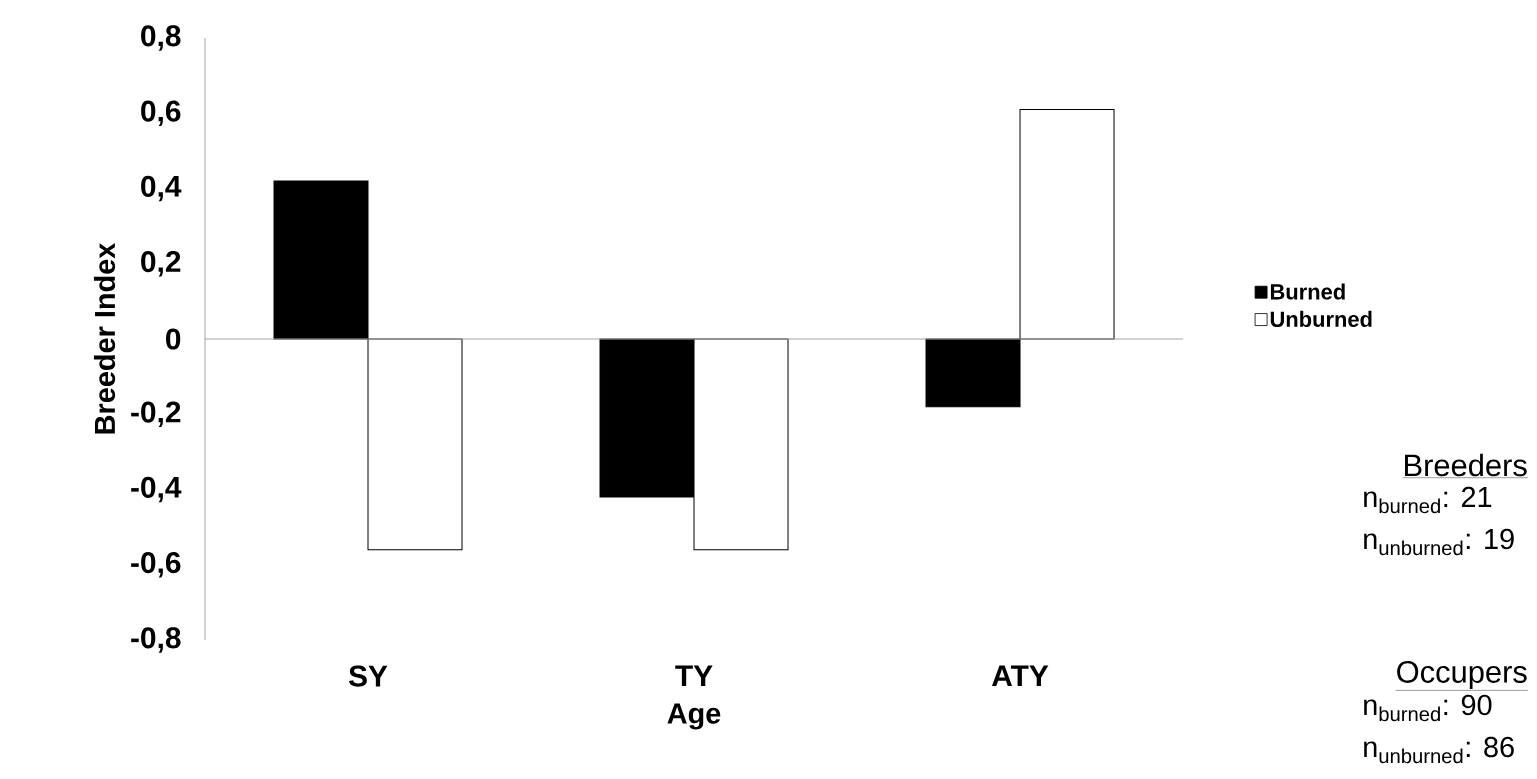  What do you see at coordinates (156, 564) in the screenshot?
I see `y-tick-label: -0,6` at bounding box center [156, 564].